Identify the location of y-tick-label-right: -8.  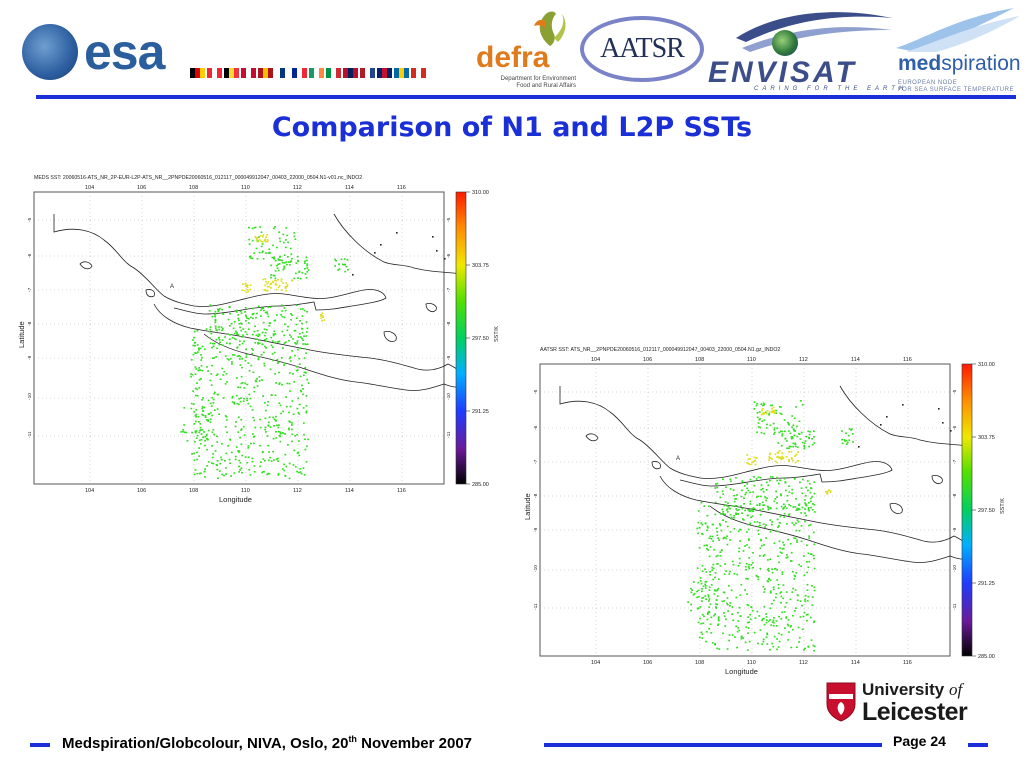
(449, 323).